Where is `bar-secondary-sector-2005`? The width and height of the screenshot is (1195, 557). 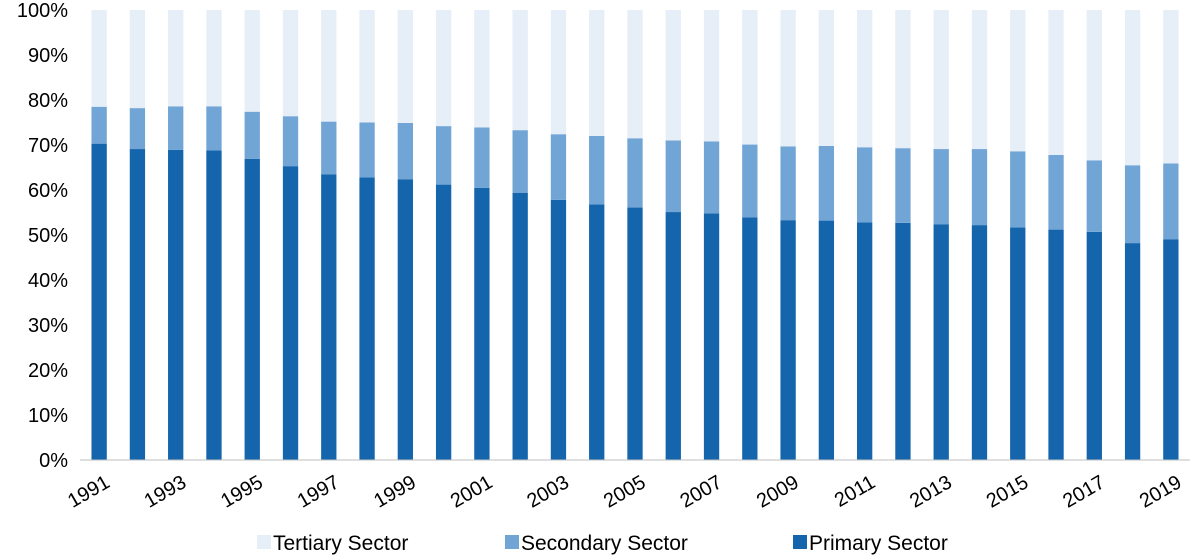 bar-secondary-sector-2005 is located at coordinates (635, 173).